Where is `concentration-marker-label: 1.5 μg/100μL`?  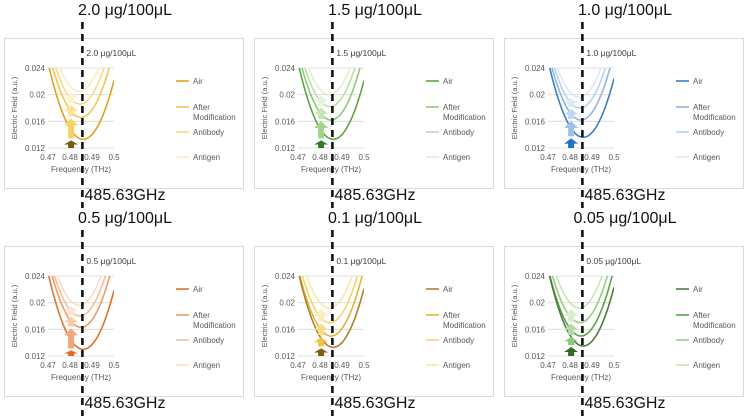 concentration-marker-label: 1.5 μg/100μL is located at coordinates (361, 53).